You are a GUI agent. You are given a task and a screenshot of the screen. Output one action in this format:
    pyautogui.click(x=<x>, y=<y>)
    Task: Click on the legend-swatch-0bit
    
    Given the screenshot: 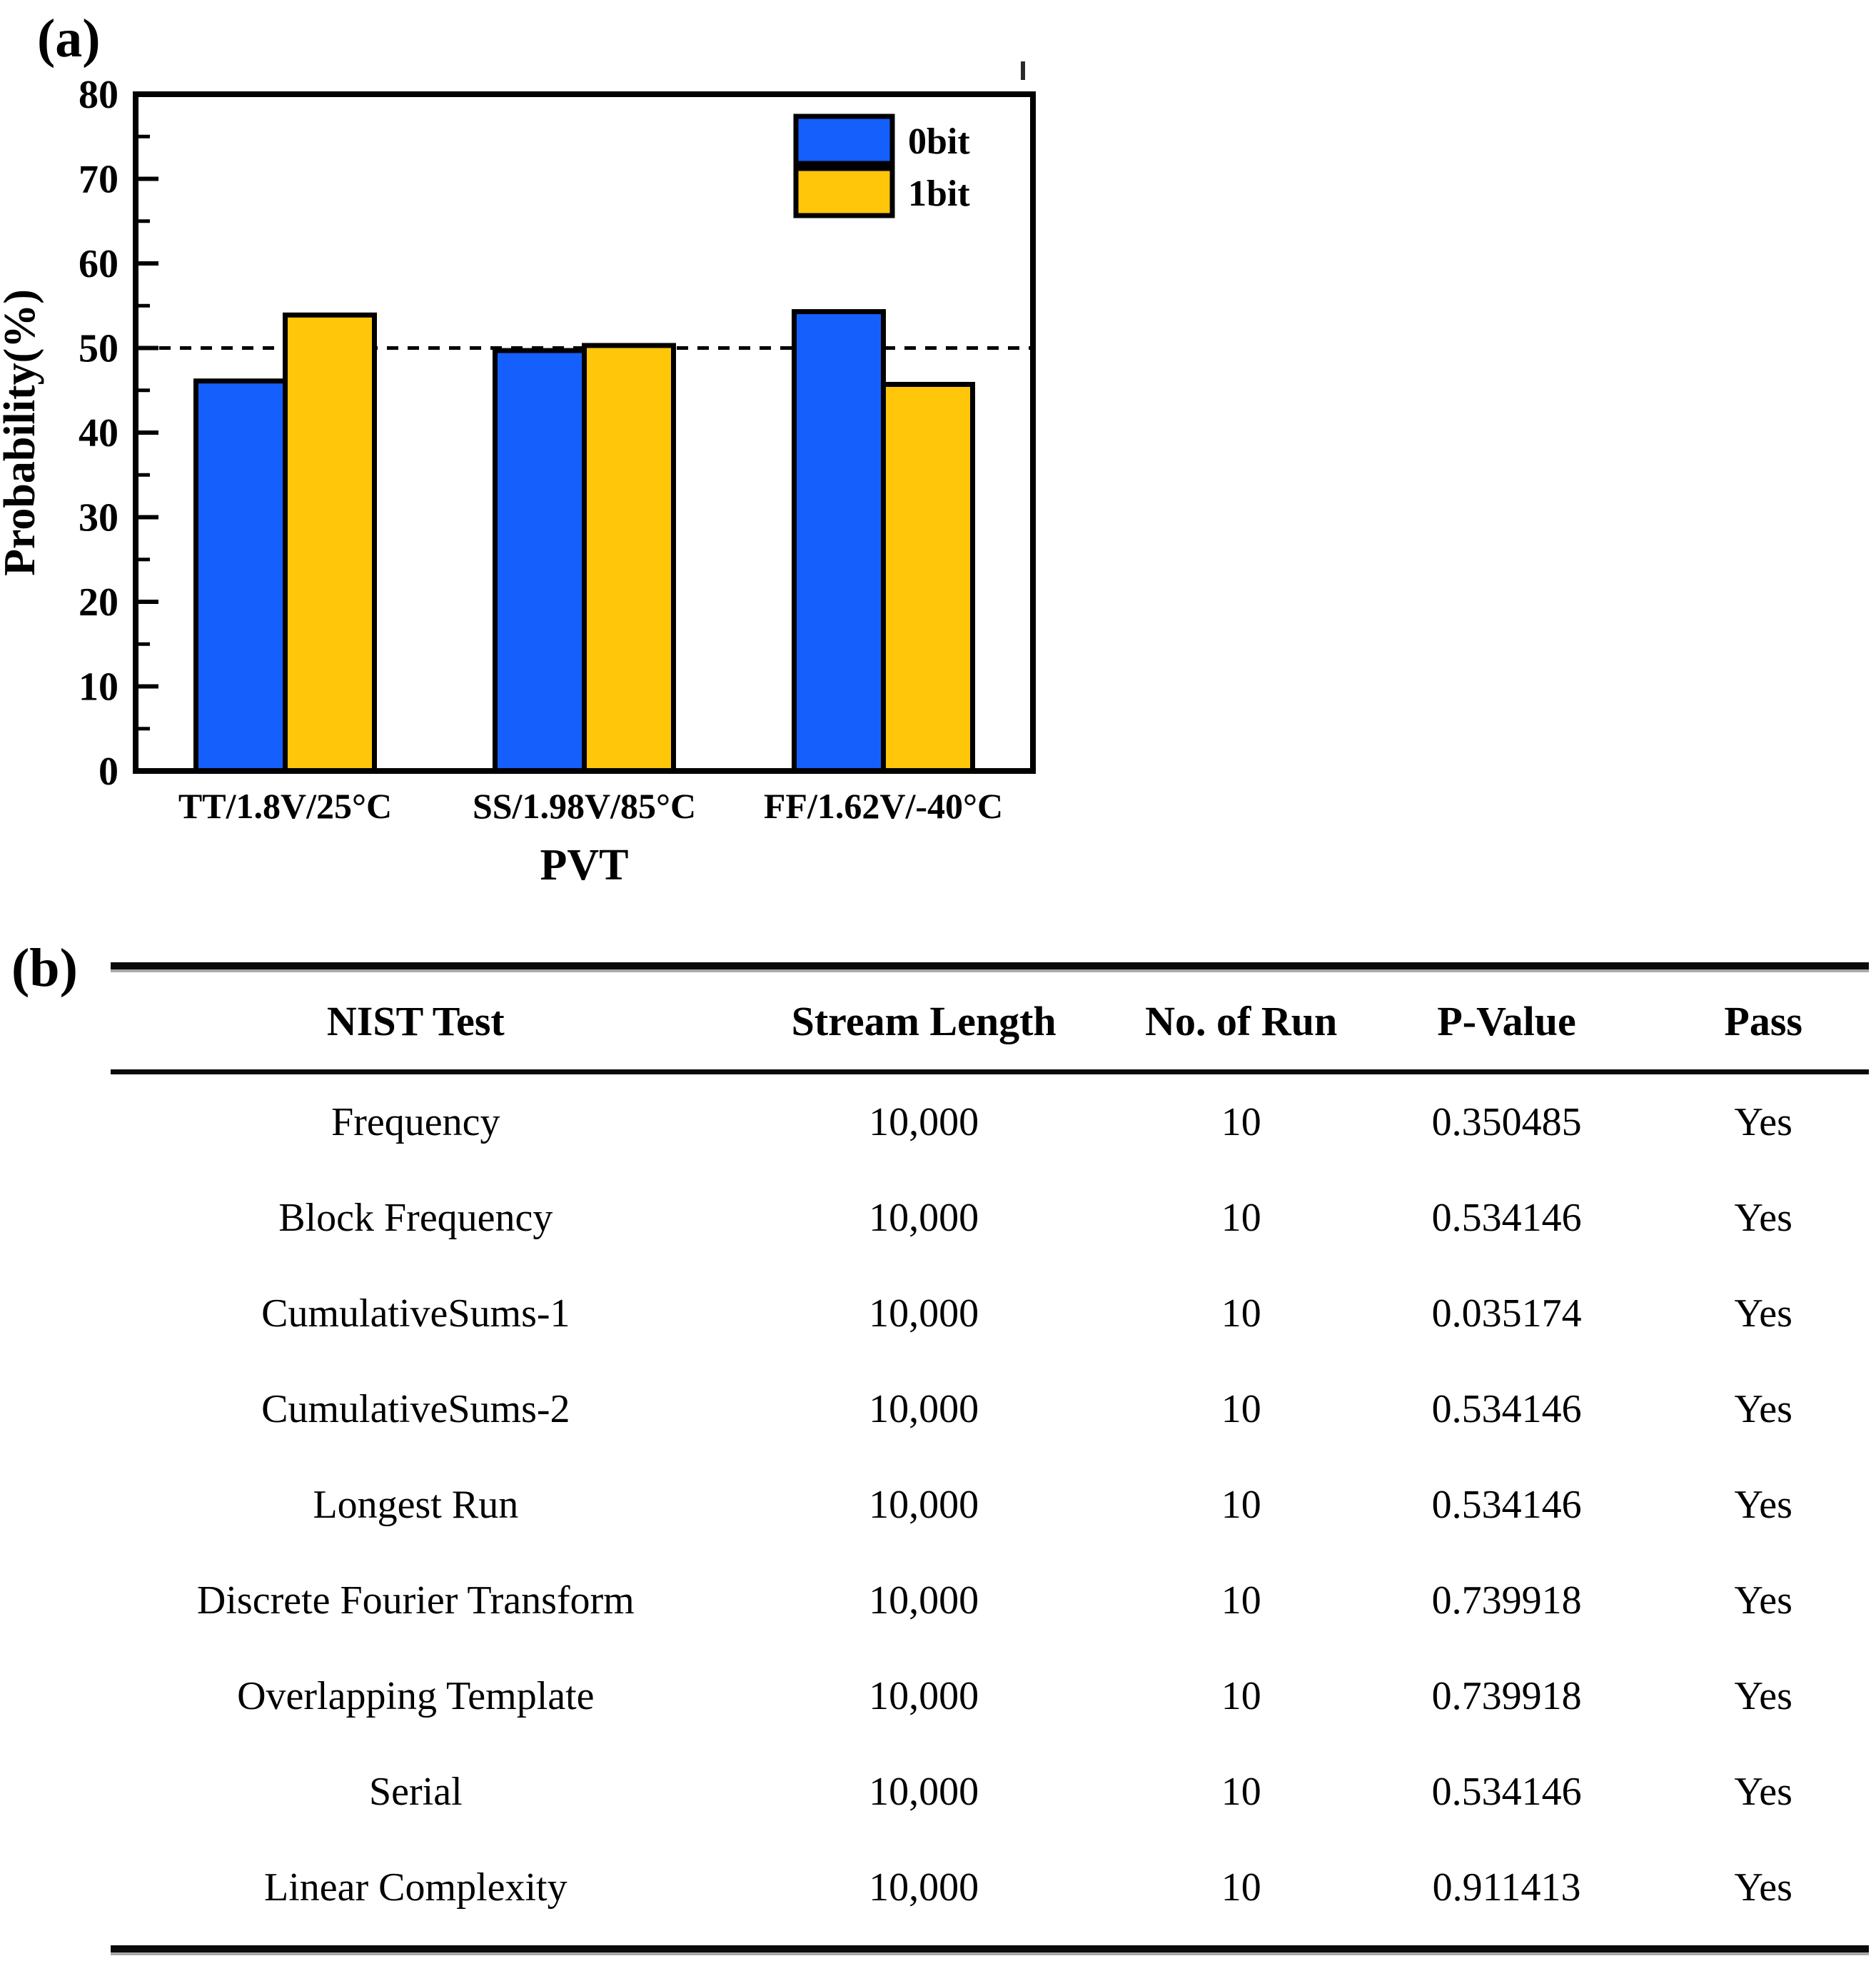 What is the action you would take?
    pyautogui.click(x=844, y=140)
    